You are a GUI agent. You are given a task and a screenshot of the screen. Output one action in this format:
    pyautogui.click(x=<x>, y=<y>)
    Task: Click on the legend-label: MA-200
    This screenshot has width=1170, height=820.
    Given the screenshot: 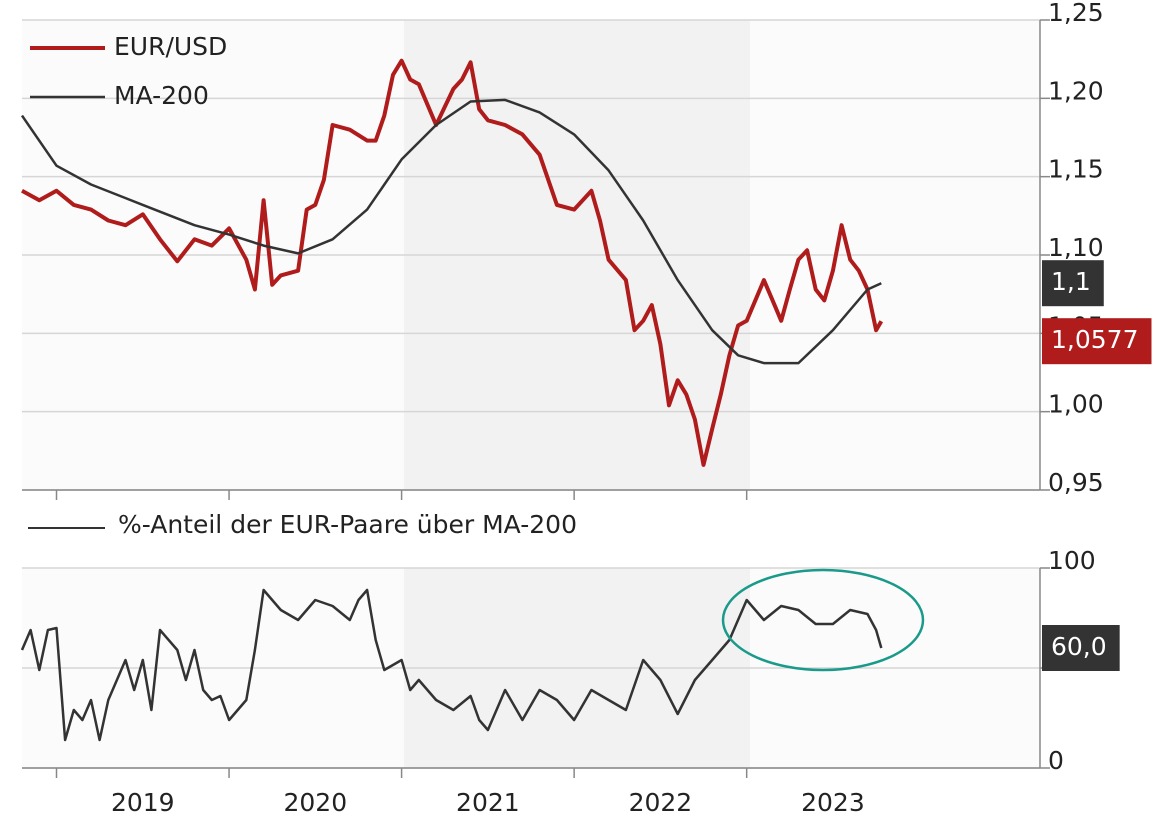 What is the action you would take?
    pyautogui.click(x=161, y=95)
    